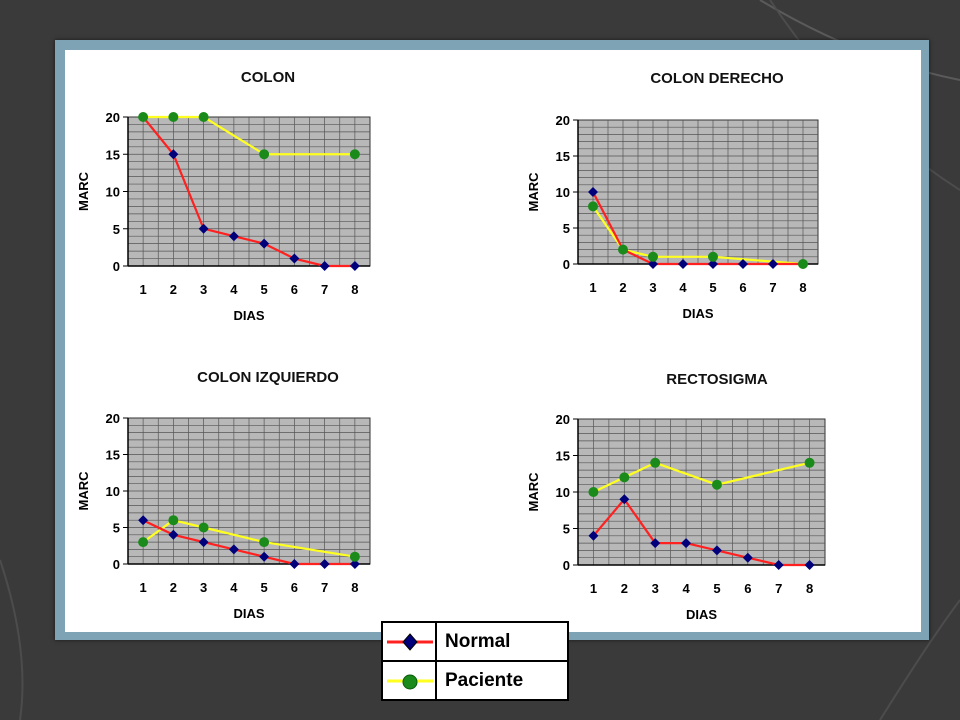  I want to click on chart-colon-izquierdo: 0 5 10 15 20 1 2 3 4 5 6 7 8 COLON IZQUIERDO DIAS MARC, so click(223, 495).